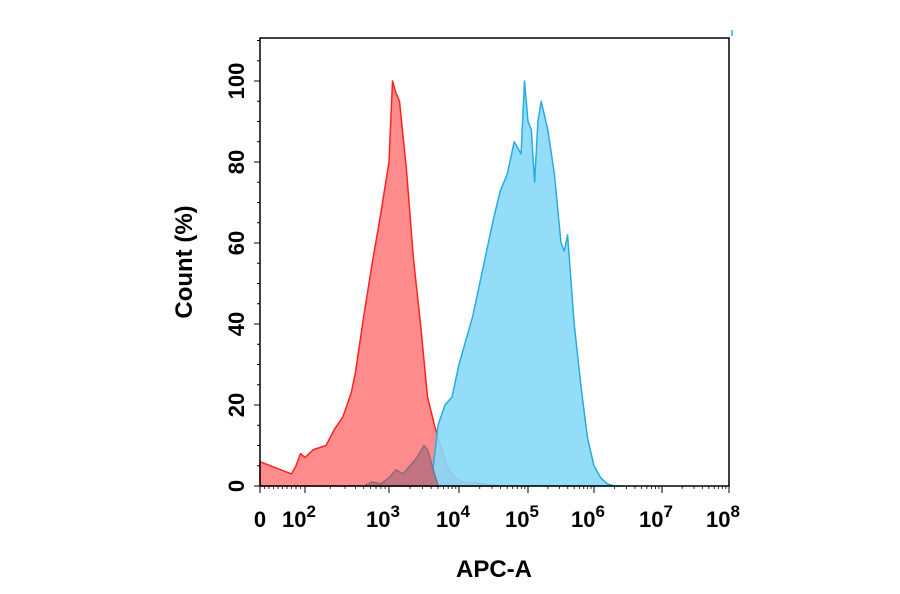 This screenshot has height=594, width=900. Describe the element at coordinates (453, 517) in the screenshot. I see `x-tick-label: 10⁴` at that location.